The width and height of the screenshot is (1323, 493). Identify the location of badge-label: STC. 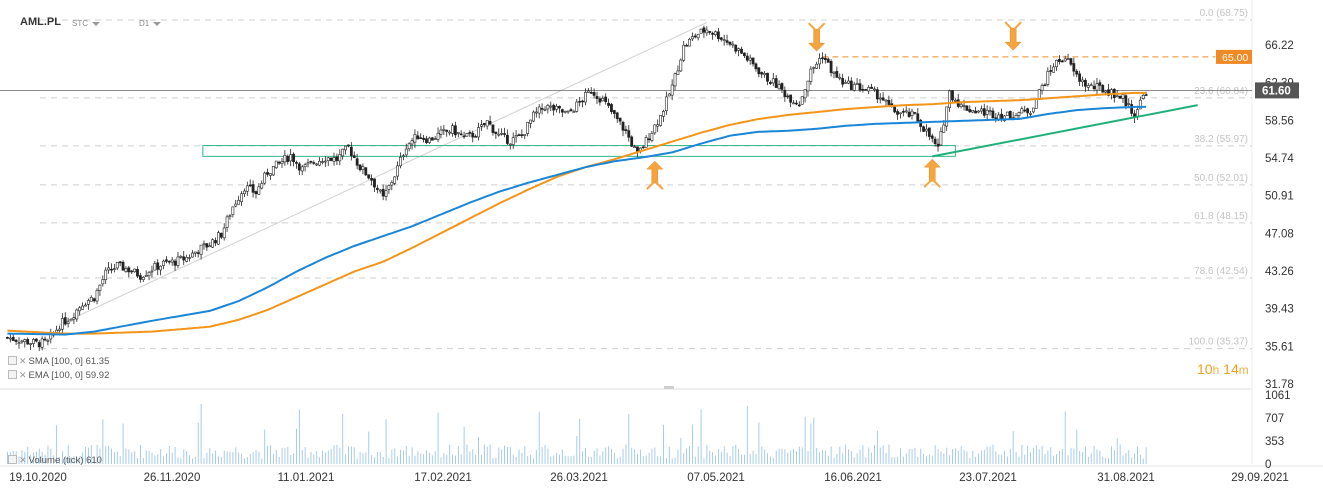
(80, 23).